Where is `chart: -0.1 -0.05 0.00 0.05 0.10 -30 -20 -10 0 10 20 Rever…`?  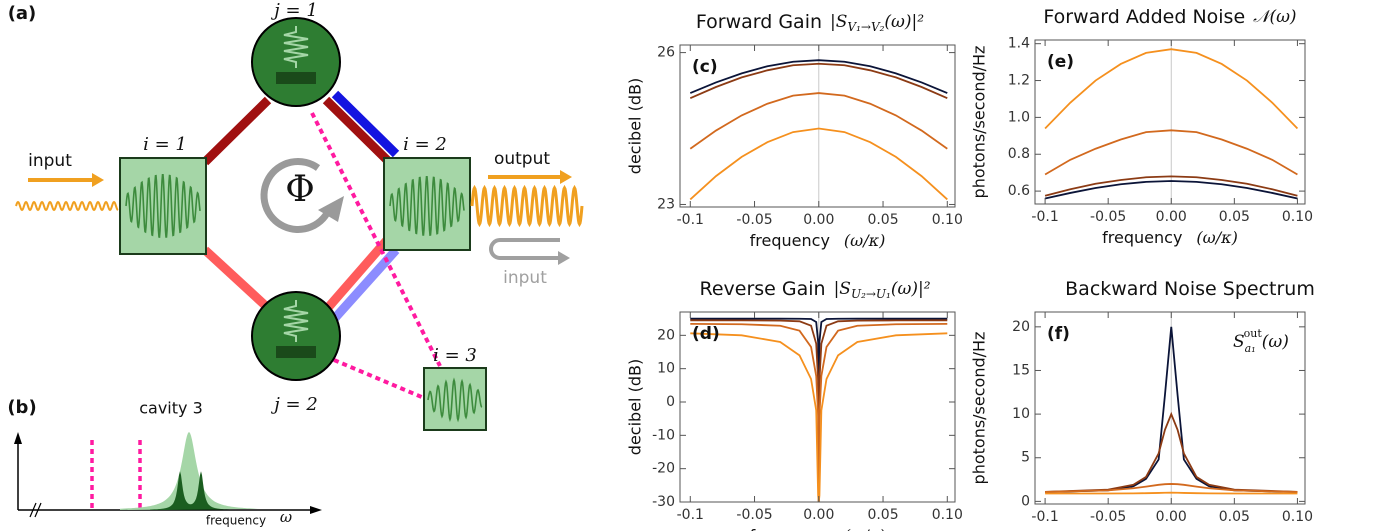 chart: -0.1 -0.05 0.00 0.05 0.10 -30 -20 -10 0 10 20 Rever… is located at coordinates (794, 404).